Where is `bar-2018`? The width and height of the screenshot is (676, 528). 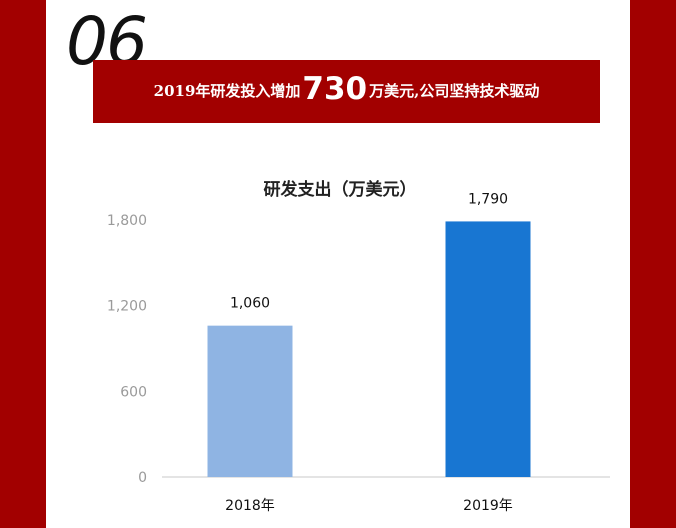
bar-2018 is located at coordinates (250, 401).